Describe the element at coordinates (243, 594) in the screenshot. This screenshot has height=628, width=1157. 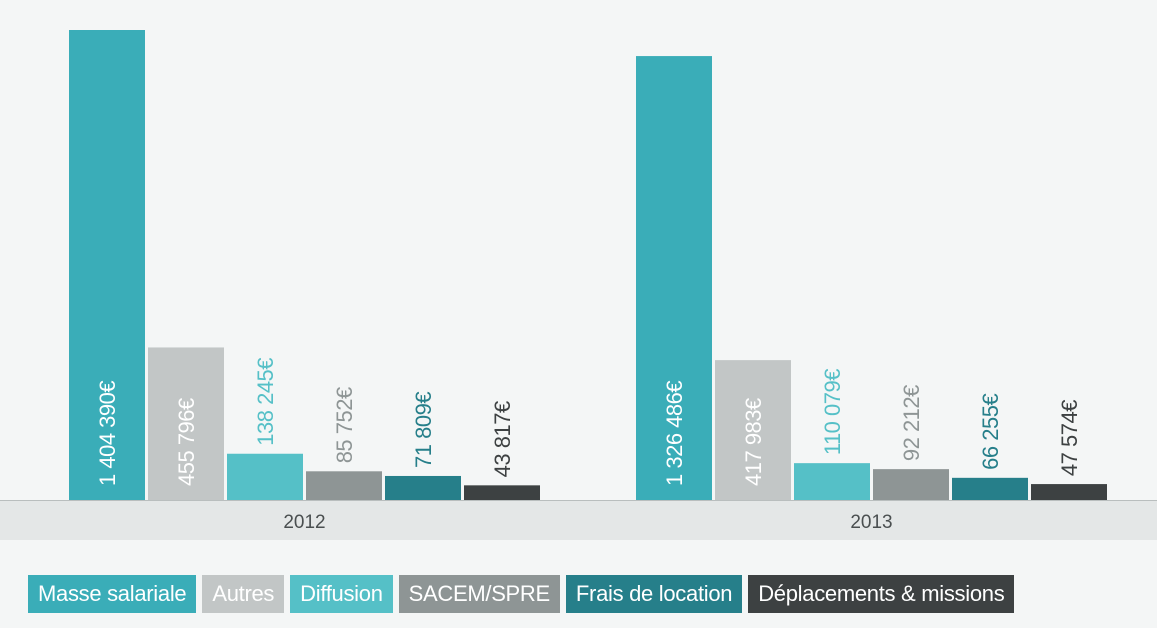
I see `legend-item: Autres` at that location.